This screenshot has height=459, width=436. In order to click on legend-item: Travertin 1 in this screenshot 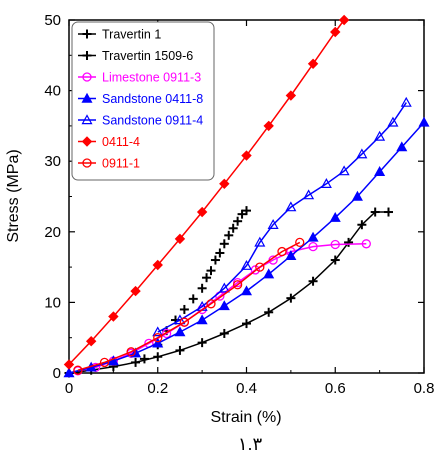, I will do `click(119, 35)`.